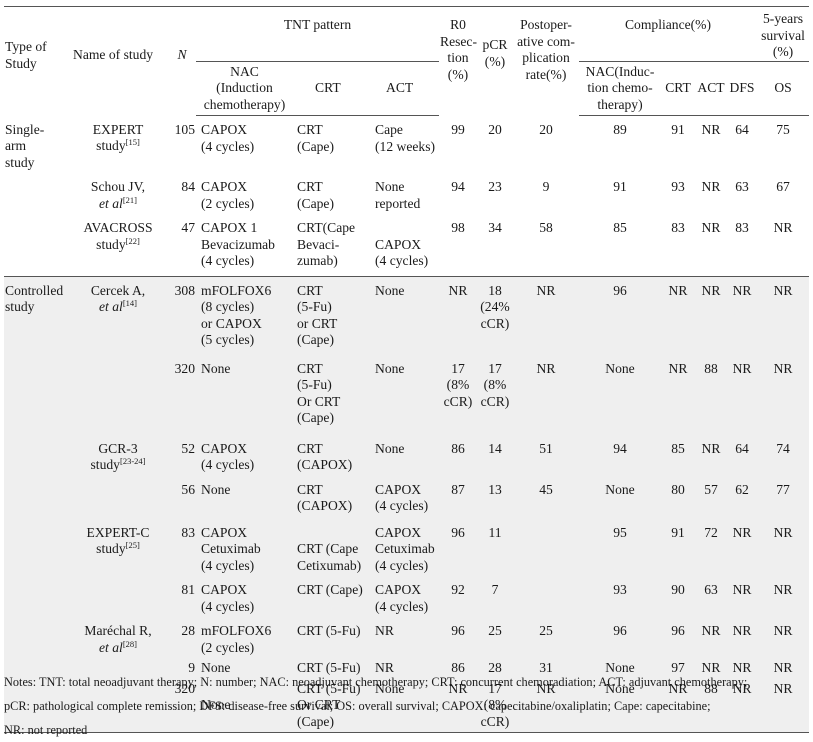 The height and width of the screenshot is (742, 813). What do you see at coordinates (458, 49) in the screenshot?
I see `header-r0-resection: R0 Resec- tion (%)` at bounding box center [458, 49].